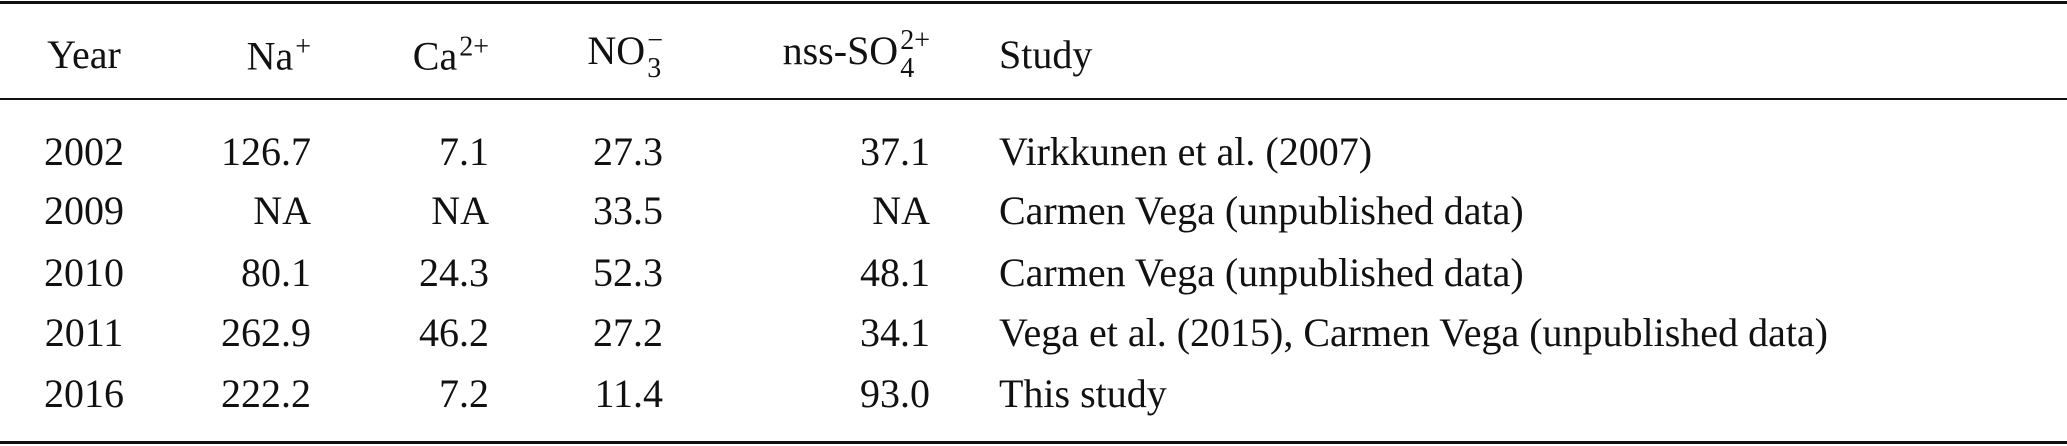 This screenshot has height=446, width=2067. Describe the element at coordinates (895, 332) in the screenshot. I see `value-cell: 34.1` at that location.